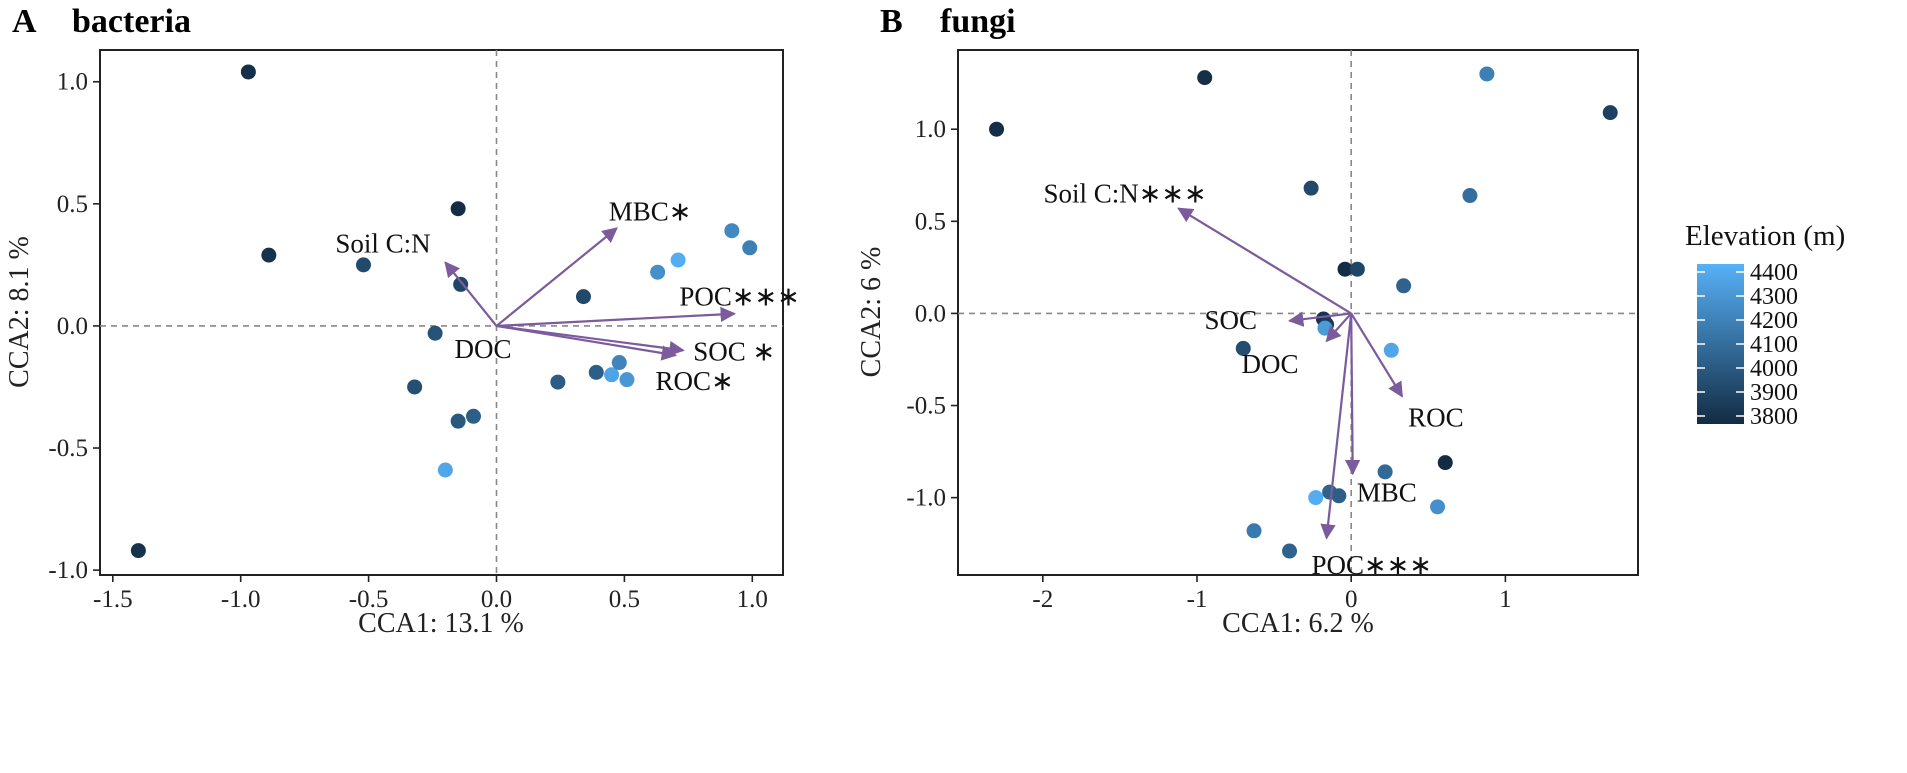  Describe the element at coordinates (496, 599) in the screenshot. I see `x-tick-label: 0.0` at that location.